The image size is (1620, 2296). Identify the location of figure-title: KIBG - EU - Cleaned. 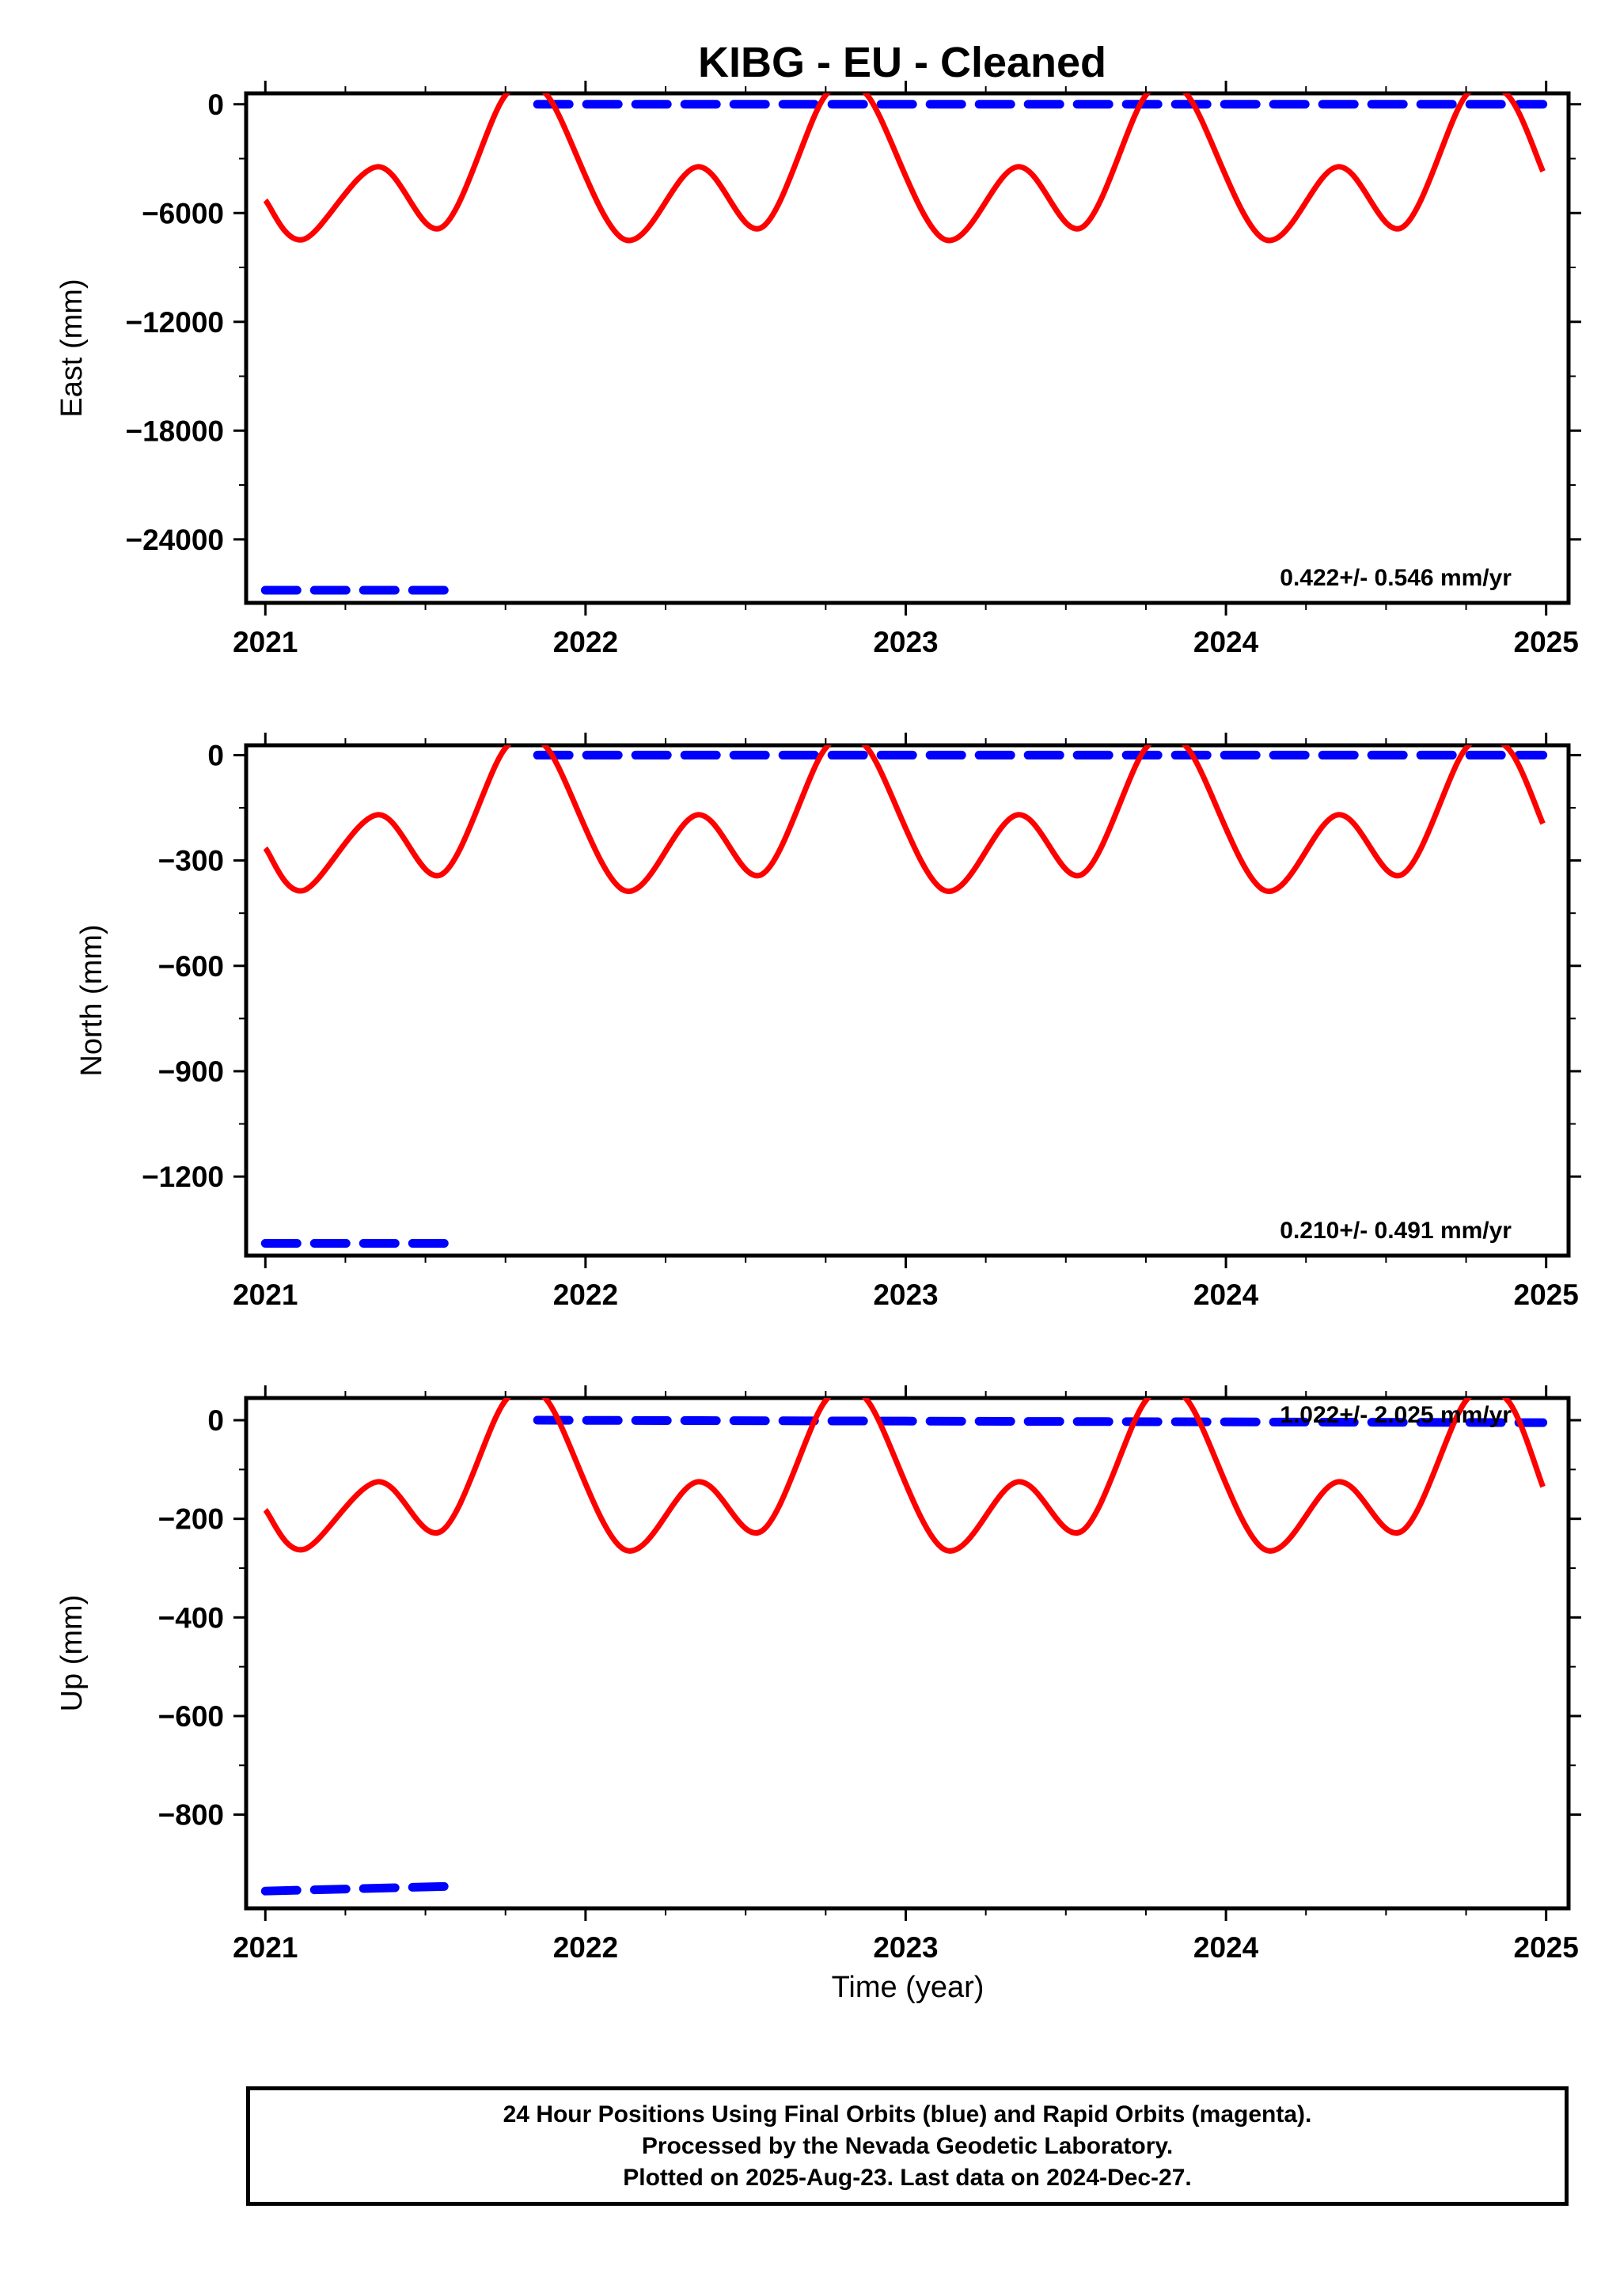
(902, 63).